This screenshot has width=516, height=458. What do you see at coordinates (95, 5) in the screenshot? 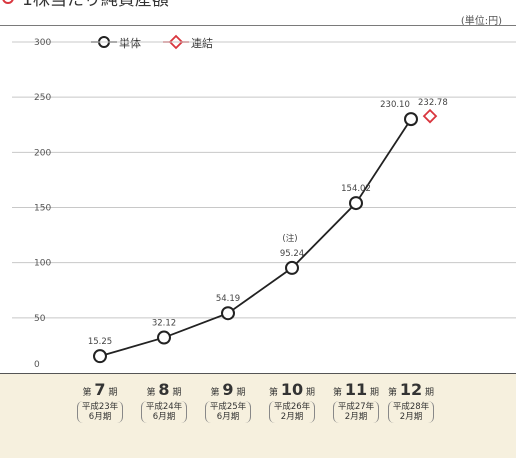
I see `chart-title: 1株当たり純資産額` at bounding box center [95, 5].